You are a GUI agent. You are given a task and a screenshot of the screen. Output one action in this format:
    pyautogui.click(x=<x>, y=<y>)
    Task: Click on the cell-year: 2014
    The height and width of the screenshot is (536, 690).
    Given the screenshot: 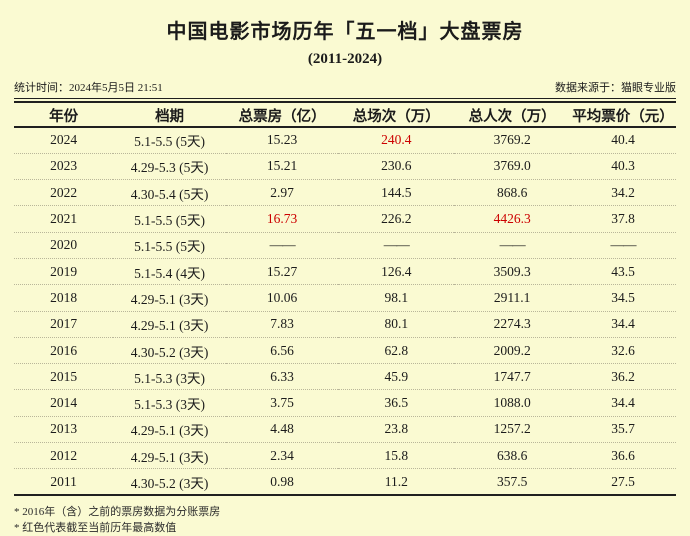 What is the action you would take?
    pyautogui.click(x=64, y=403)
    